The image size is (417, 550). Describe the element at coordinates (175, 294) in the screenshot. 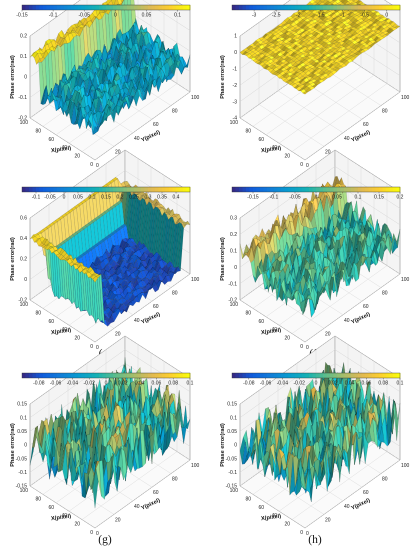

I see `y-tick-label: 80` at that location.